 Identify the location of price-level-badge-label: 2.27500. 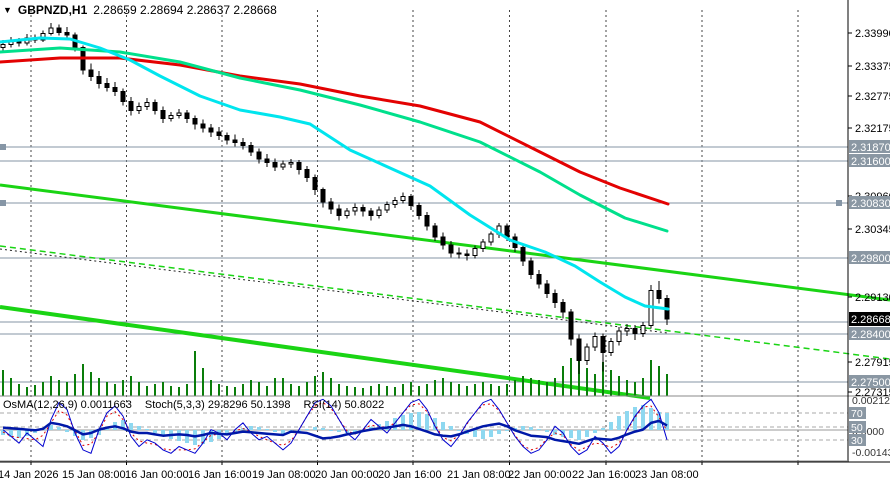
(870, 383).